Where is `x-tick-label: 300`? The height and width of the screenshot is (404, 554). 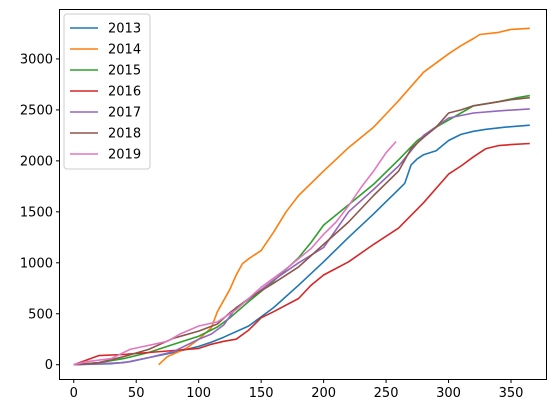 x-tick-label: 300 is located at coordinates (448, 393).